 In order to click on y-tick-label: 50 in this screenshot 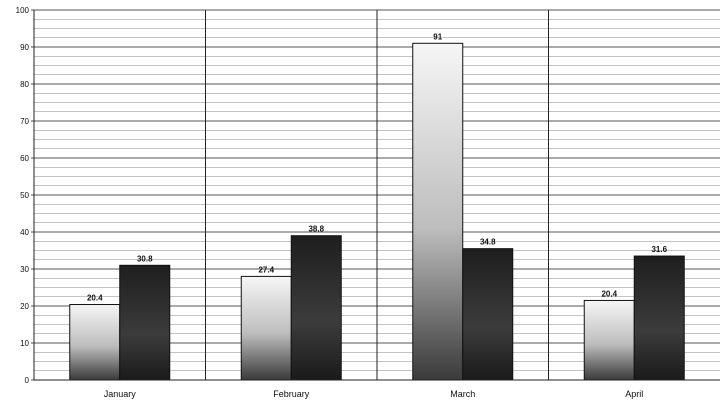, I will do `click(24, 195)`.